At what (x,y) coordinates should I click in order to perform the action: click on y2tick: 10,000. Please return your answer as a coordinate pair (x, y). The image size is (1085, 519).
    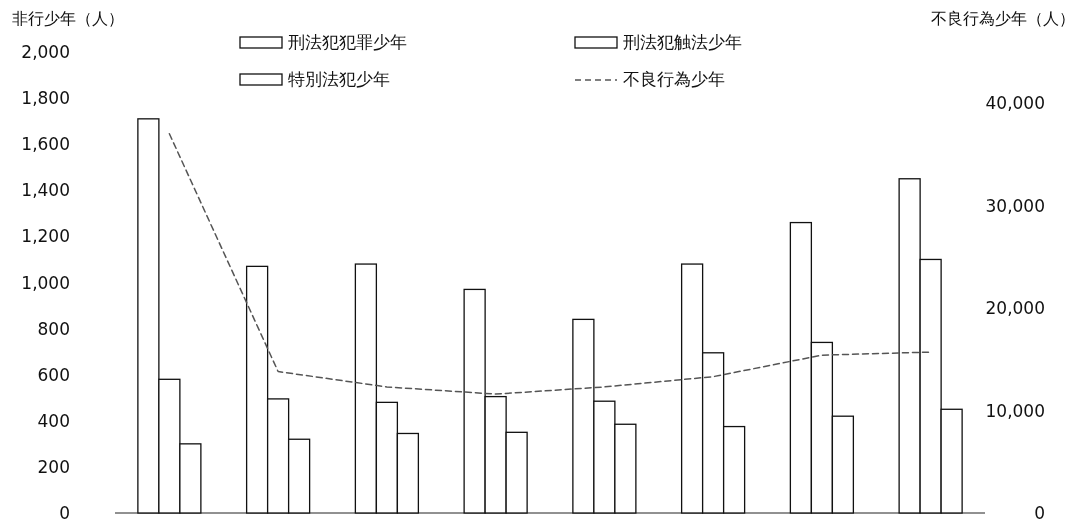
    Looking at the image, I should click on (1015, 410).